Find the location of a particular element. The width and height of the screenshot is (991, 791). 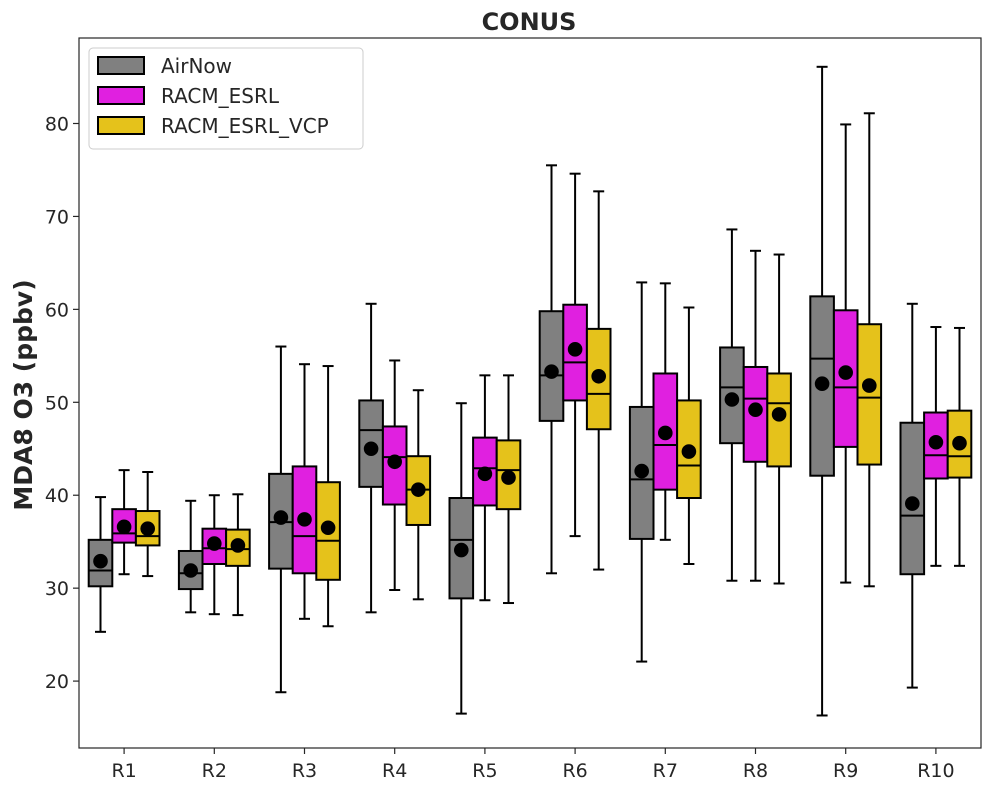

y-tick-label: 70 is located at coordinates (57, 217).